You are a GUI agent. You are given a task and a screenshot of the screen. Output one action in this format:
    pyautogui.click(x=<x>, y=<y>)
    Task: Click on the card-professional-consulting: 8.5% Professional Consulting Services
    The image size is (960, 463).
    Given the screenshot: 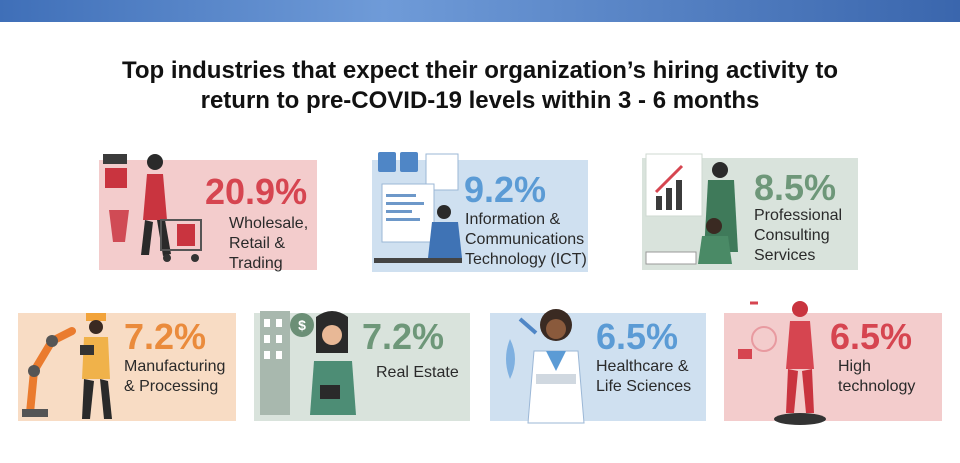 What is the action you would take?
    pyautogui.click(x=750, y=211)
    